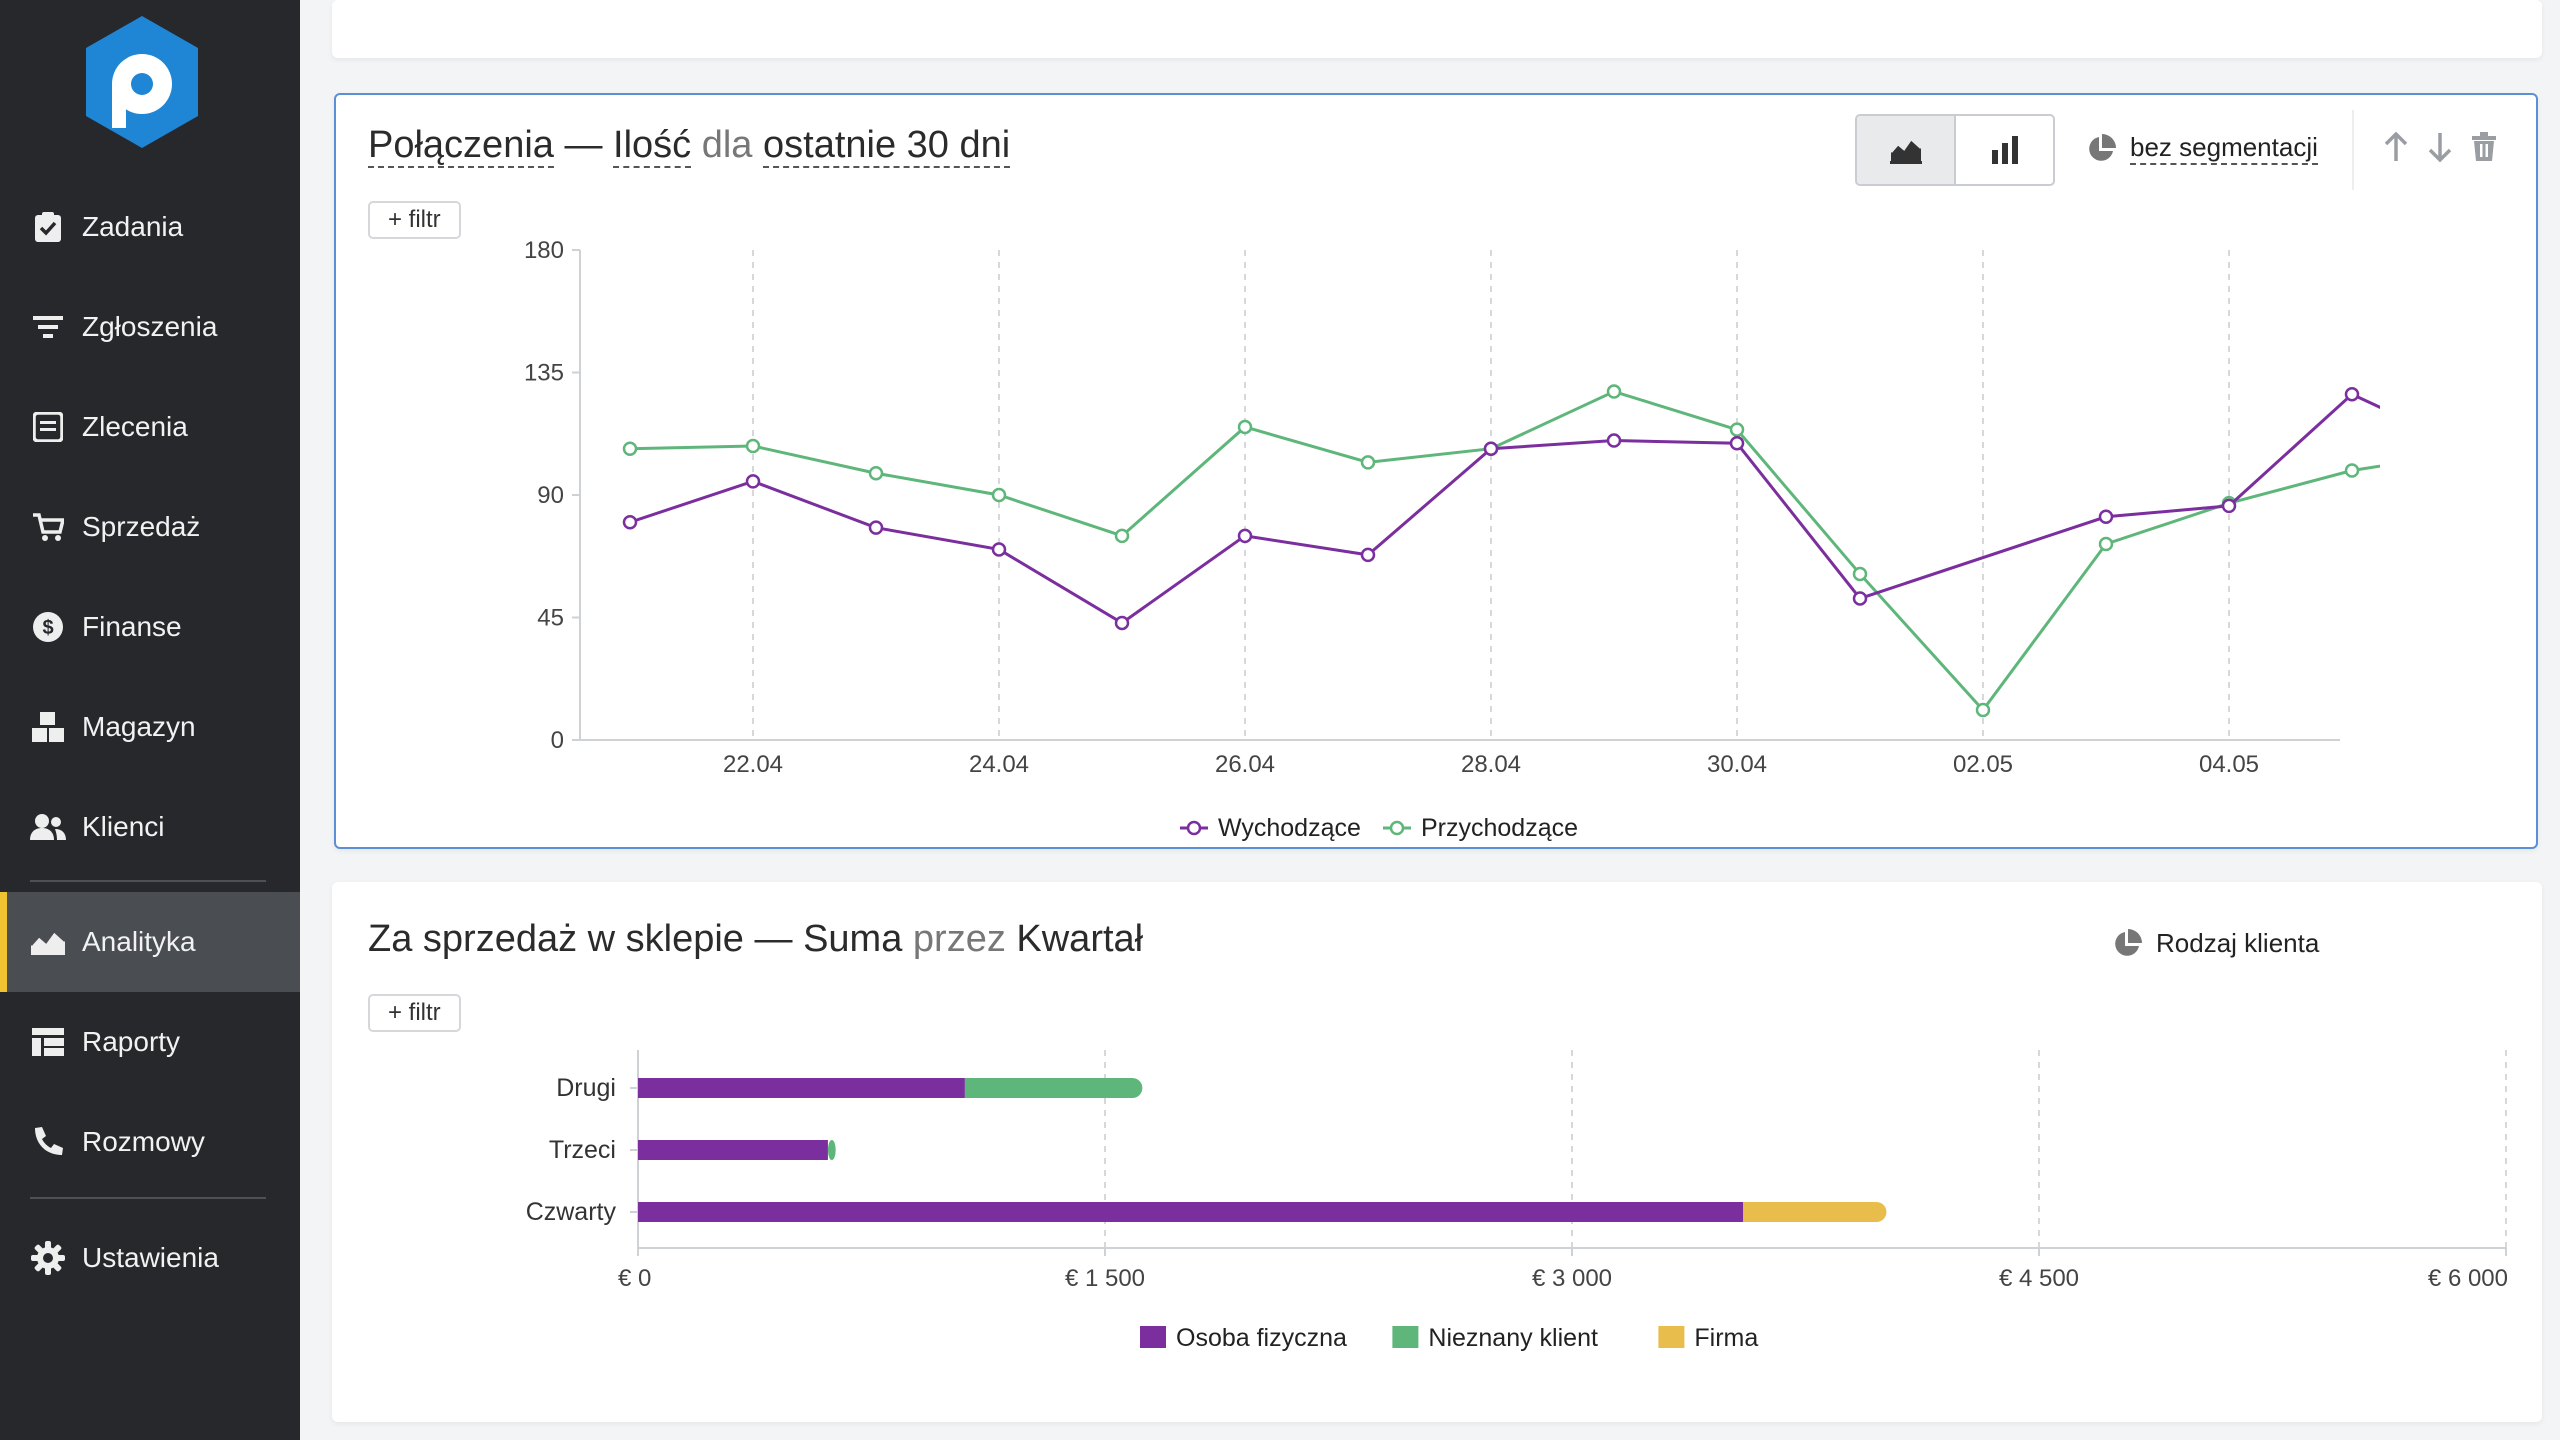 This screenshot has width=2560, height=1440. Describe the element at coordinates (2468, 1278) in the screenshot. I see `x-tick-label: € 6 000` at that location.